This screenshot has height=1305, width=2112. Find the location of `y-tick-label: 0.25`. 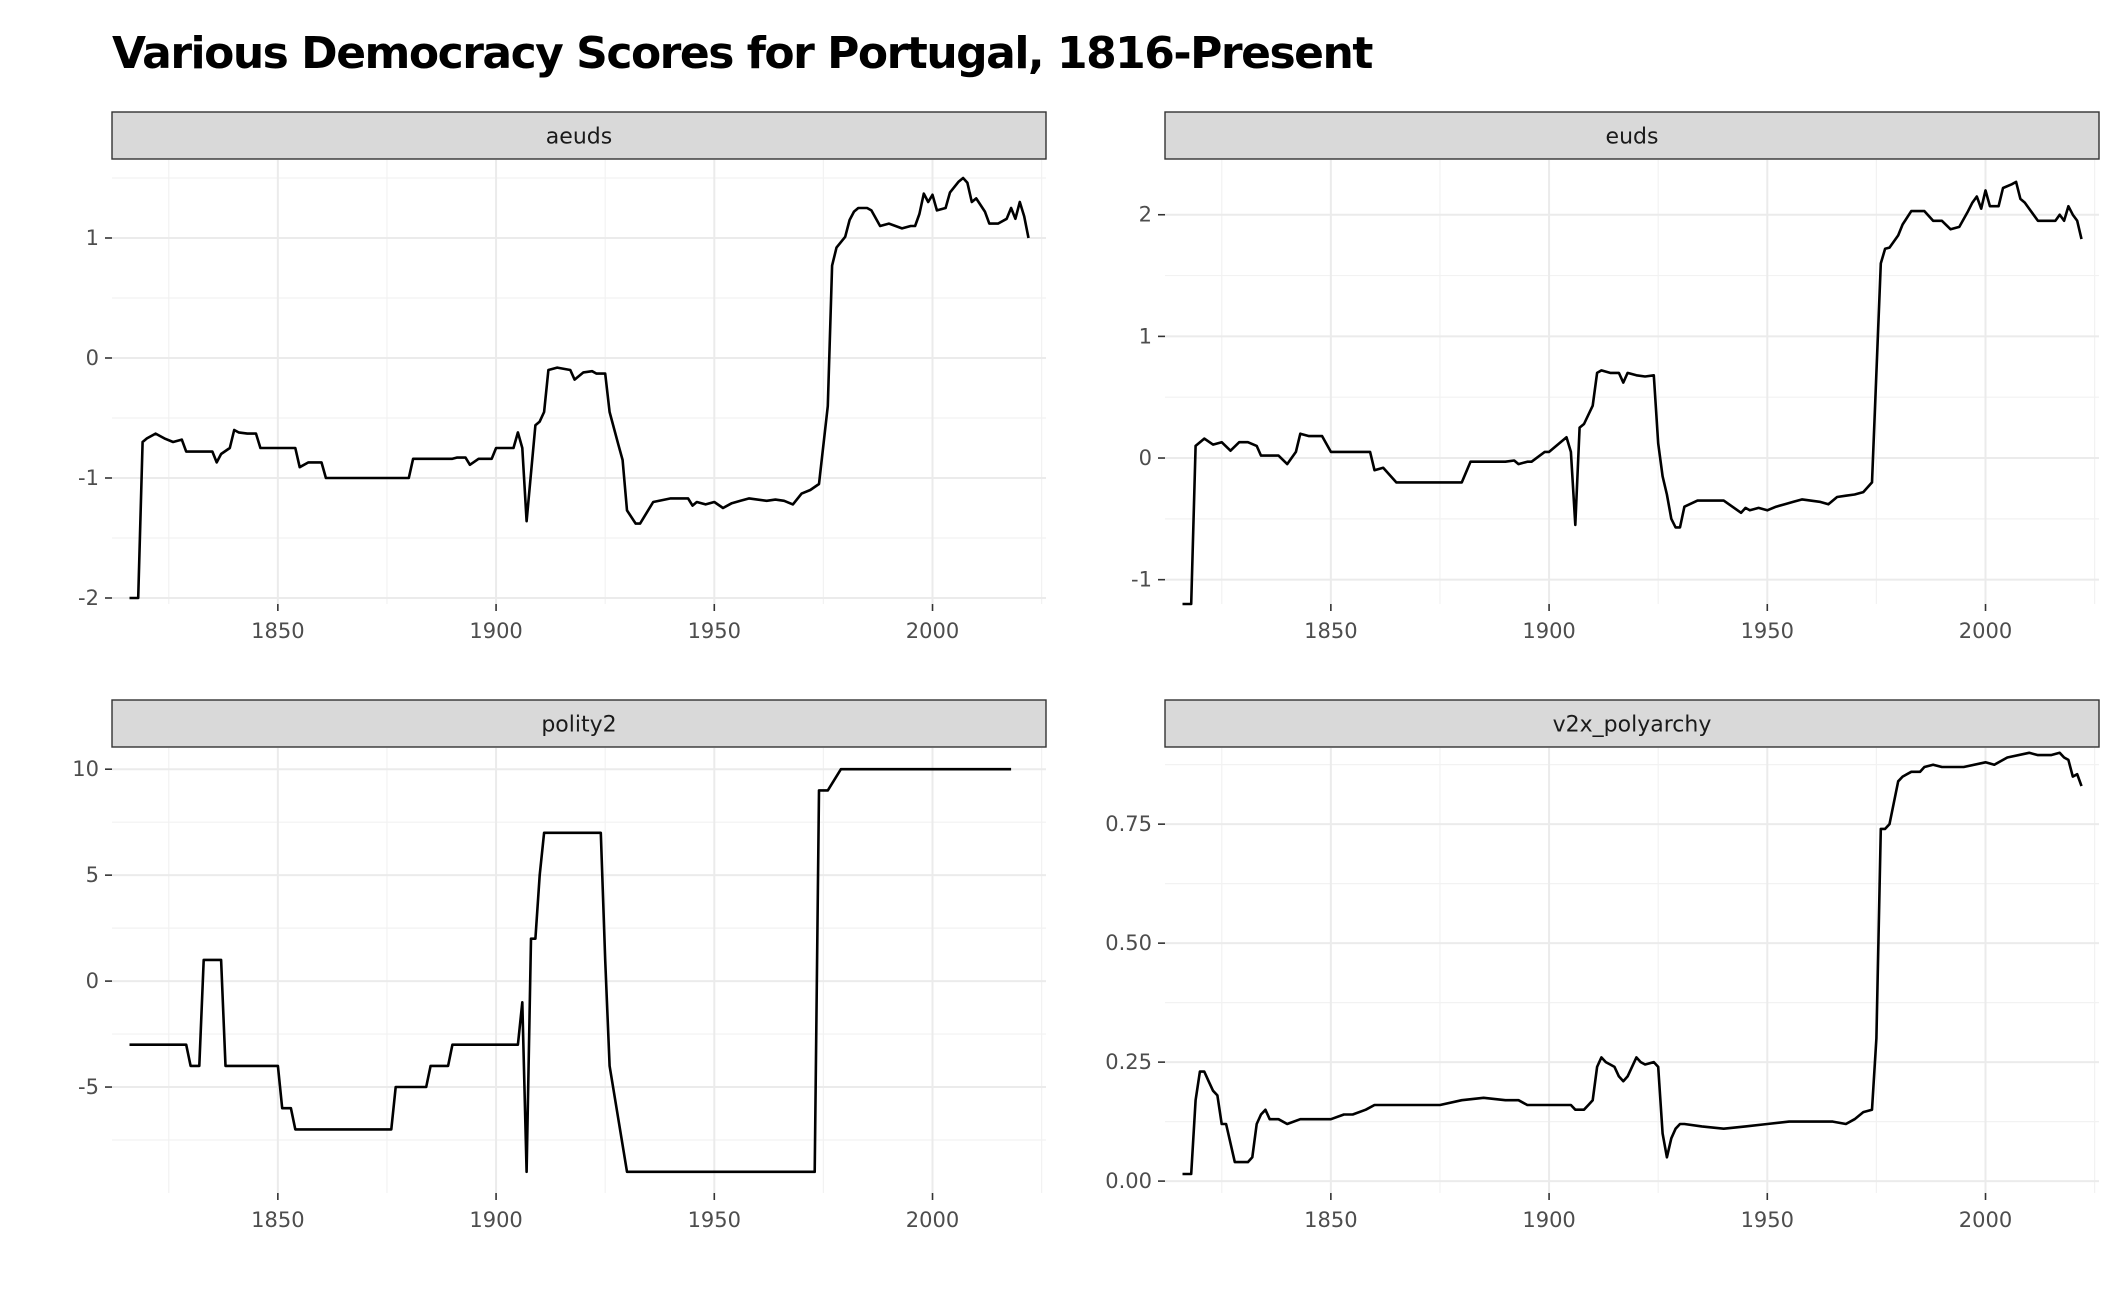

y-tick-label: 0.25 is located at coordinates (1128, 1062).